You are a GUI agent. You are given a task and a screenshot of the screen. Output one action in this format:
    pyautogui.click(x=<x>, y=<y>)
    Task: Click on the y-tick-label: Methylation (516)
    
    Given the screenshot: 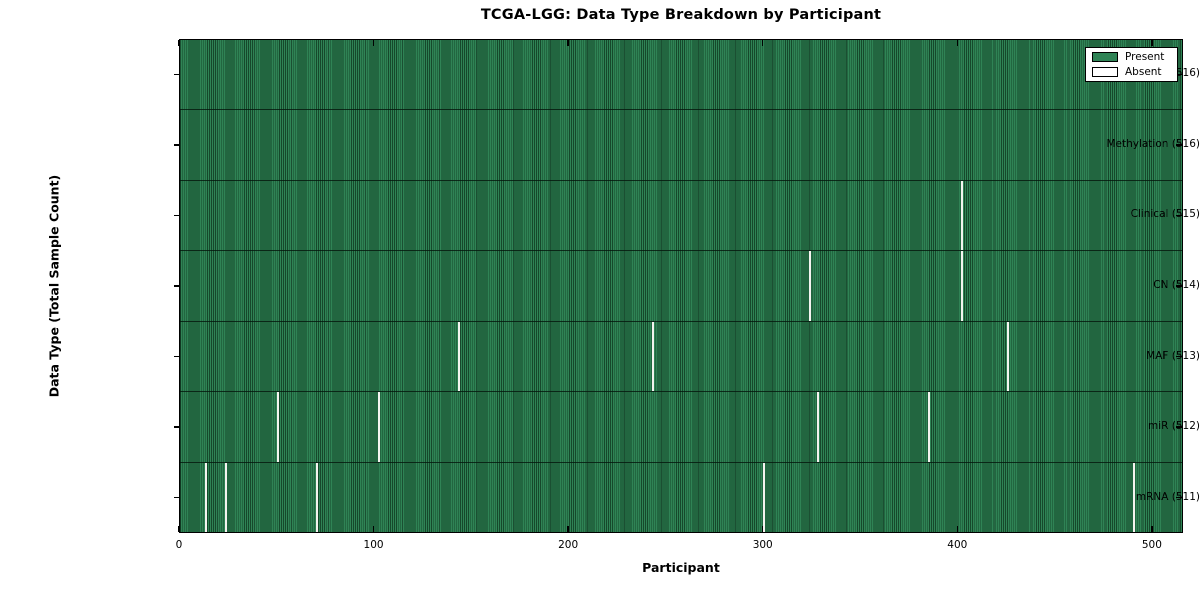 What is the action you would take?
    pyautogui.click(x=1153, y=143)
    